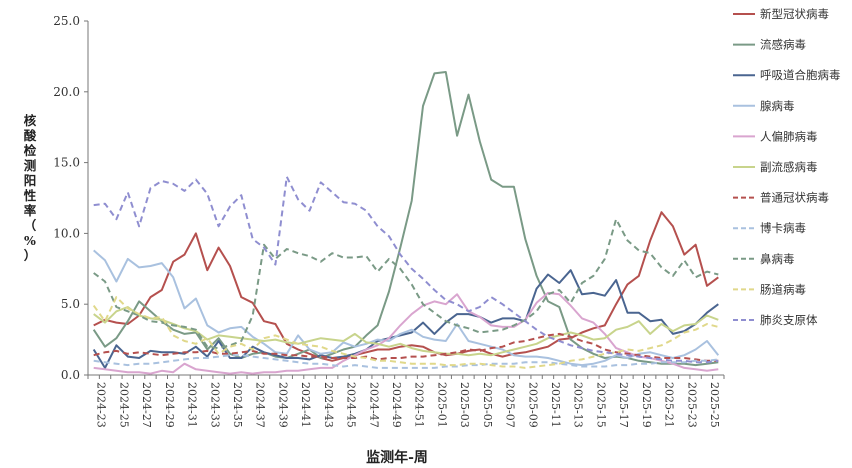 Image resolution: width=852 pixels, height=468 pixels. Describe the element at coordinates (800, 75) in the screenshot. I see `legend-label: 呼吸道合胞病毒` at that location.